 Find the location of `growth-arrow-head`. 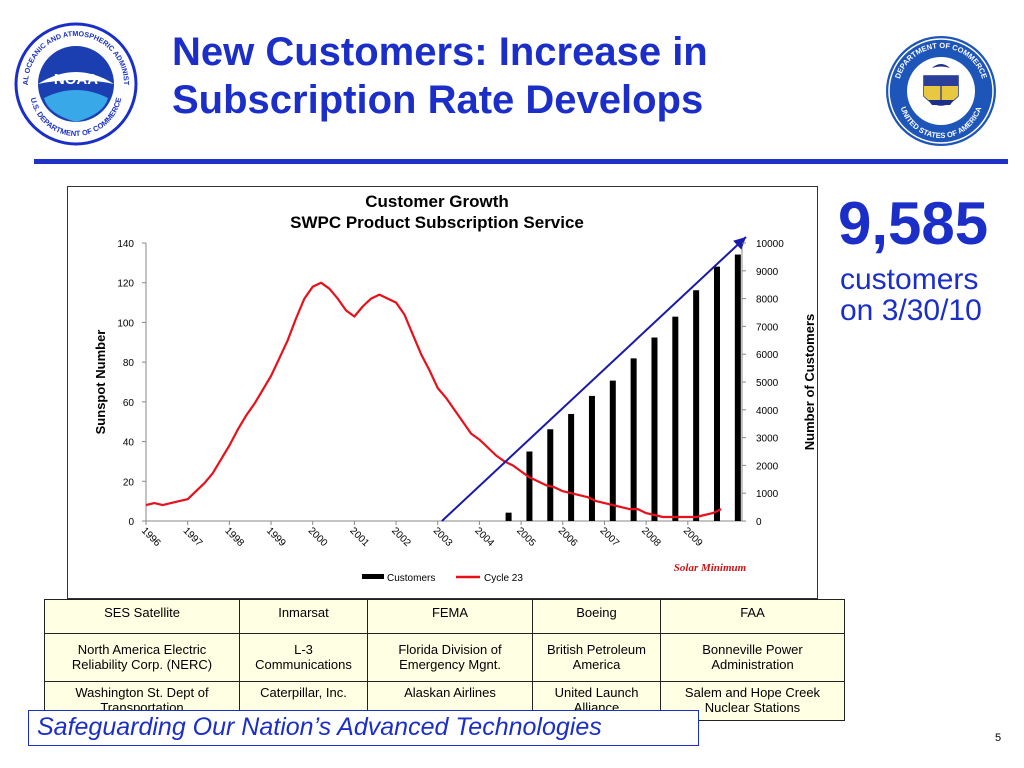

growth-arrow-head is located at coordinates (739, 243).